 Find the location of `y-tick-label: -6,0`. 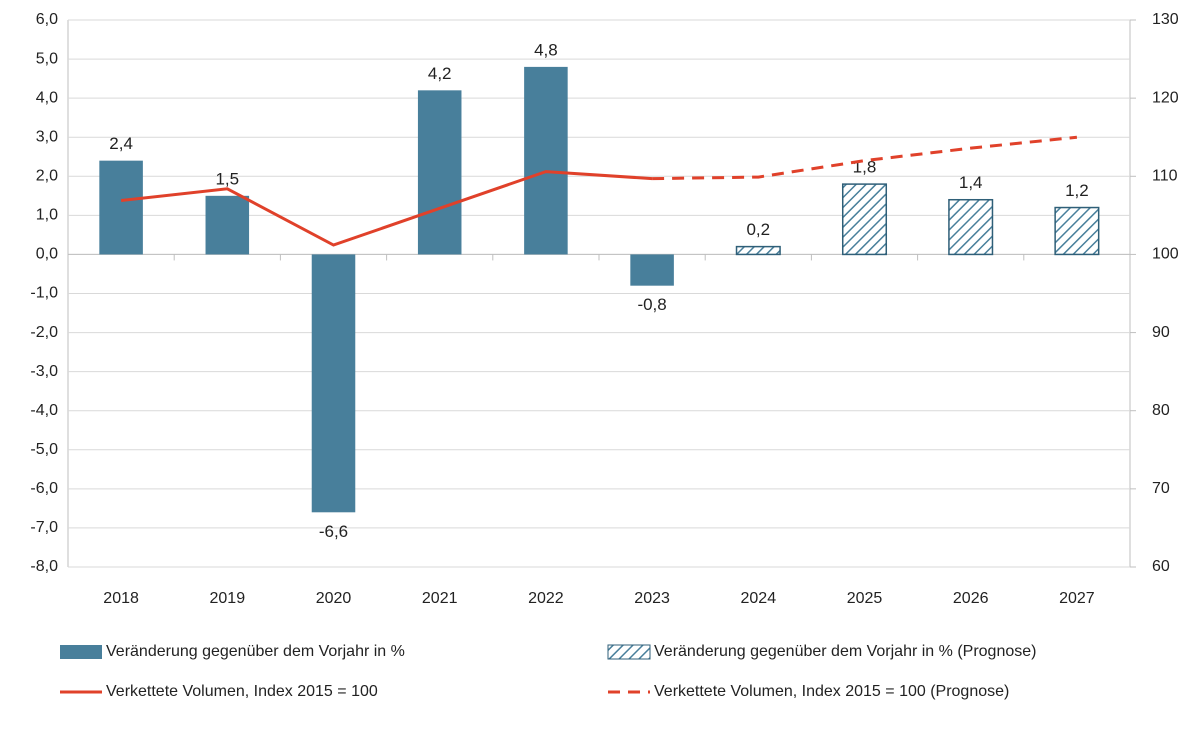

y-tick-label: -6,0 is located at coordinates (44, 488).